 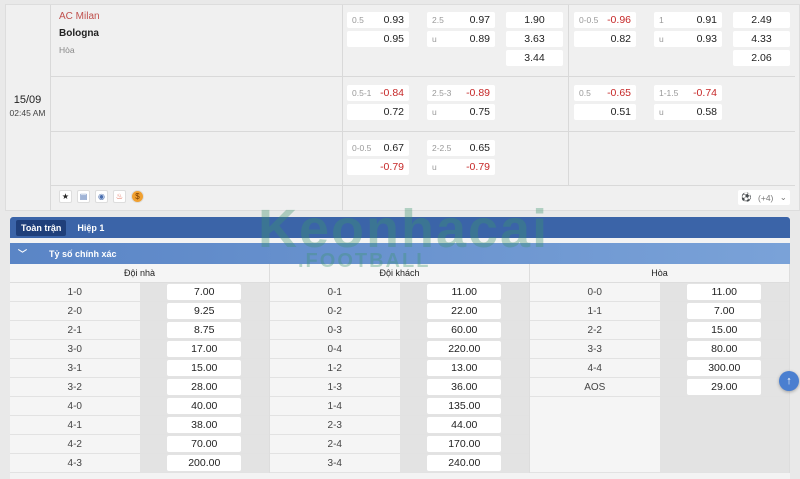 I want to click on odds-cell: 9.25, so click(x=204, y=311).